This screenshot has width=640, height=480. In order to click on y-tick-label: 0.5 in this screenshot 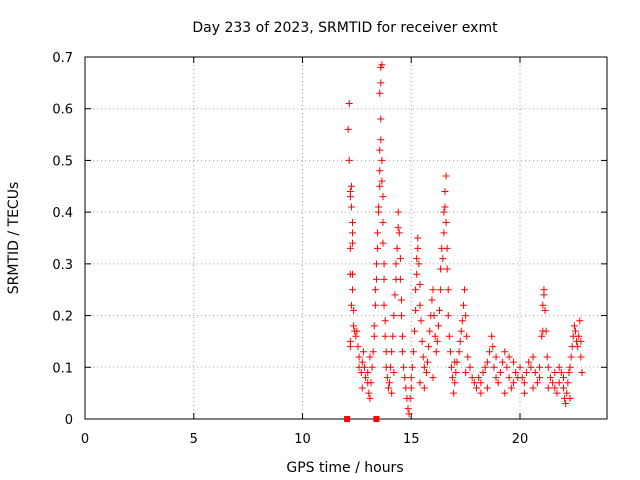, I will do `click(62, 161)`.